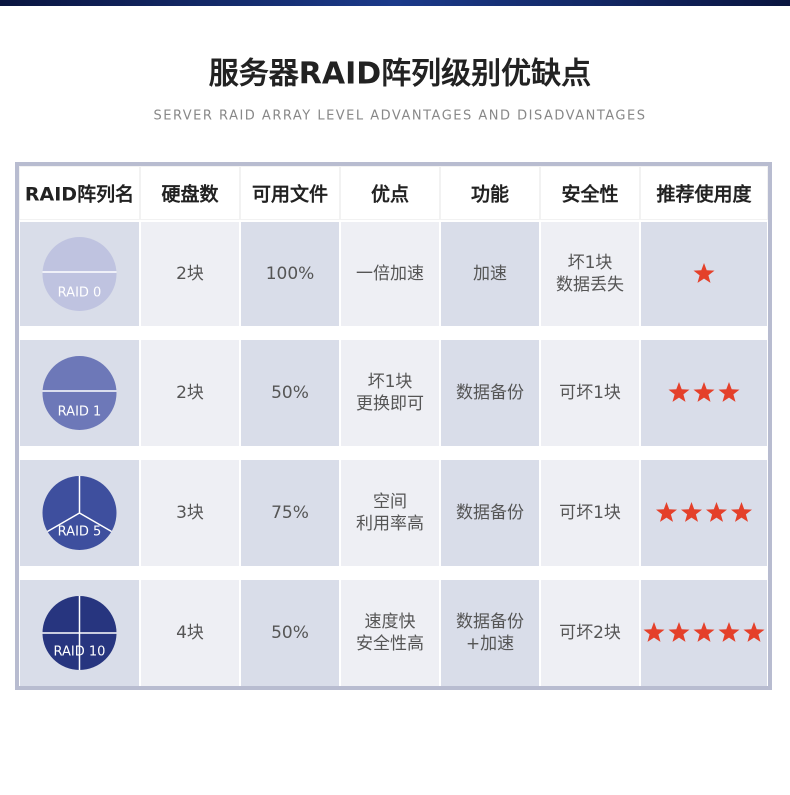  I want to click on cell-text: 数据丢失, so click(590, 285).